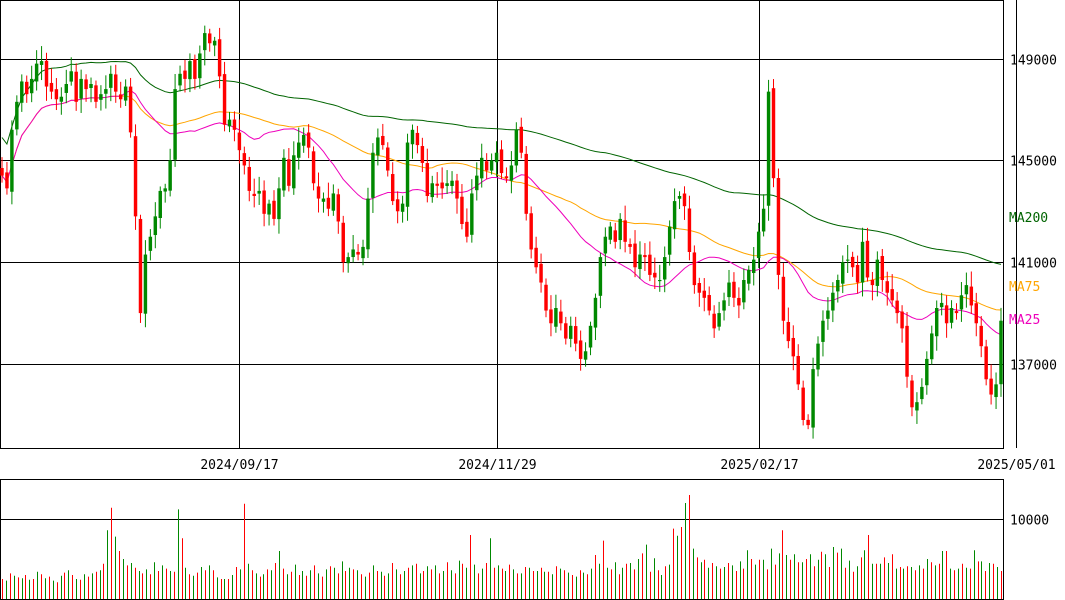 Image resolution: width=1065 pixels, height=600 pixels. I want to click on price-tick-label: 137000, so click(1033, 366).